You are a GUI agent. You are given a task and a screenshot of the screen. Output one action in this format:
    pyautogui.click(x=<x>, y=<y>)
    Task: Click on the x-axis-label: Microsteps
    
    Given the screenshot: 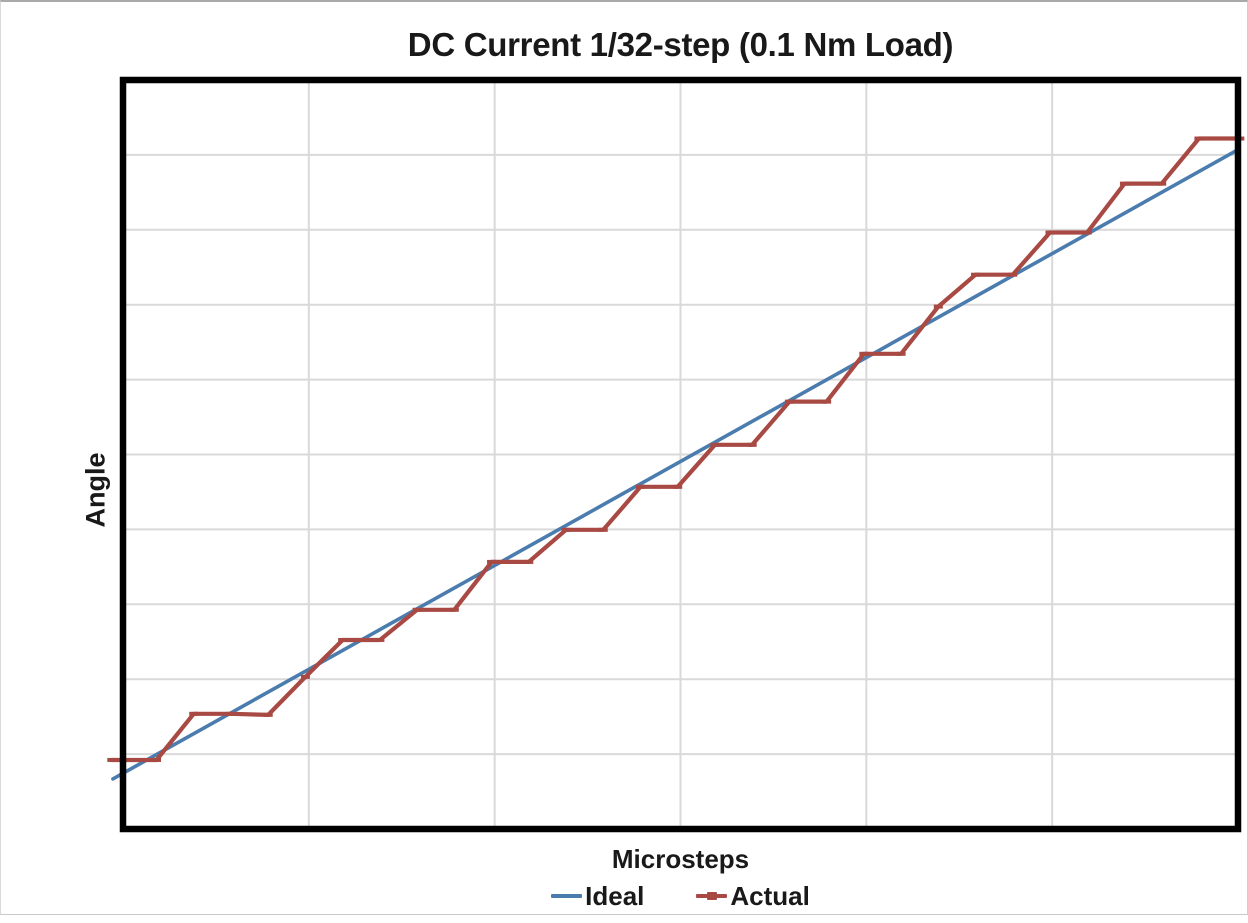 What is the action you would take?
    pyautogui.click(x=680, y=859)
    